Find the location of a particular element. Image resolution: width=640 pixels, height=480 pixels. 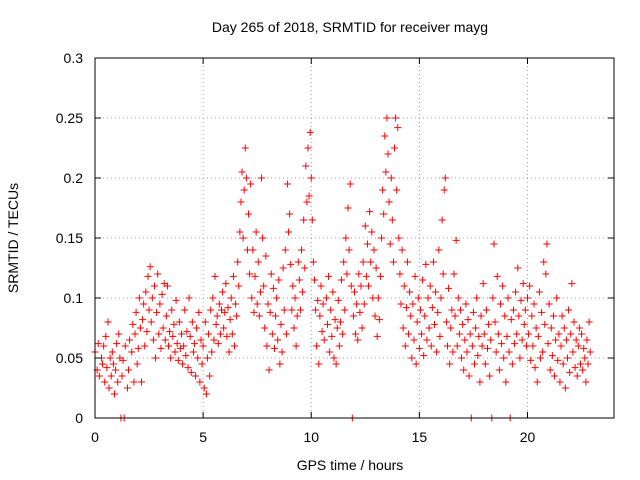

y-tick-label: 0 is located at coordinates (79, 418).